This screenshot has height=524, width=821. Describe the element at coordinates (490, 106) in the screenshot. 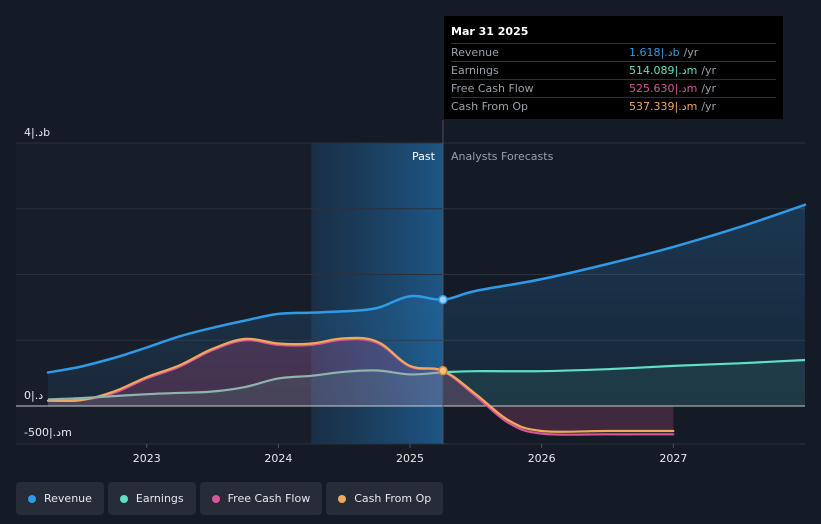

I see `tooltip-label: Cash From Op` at that location.